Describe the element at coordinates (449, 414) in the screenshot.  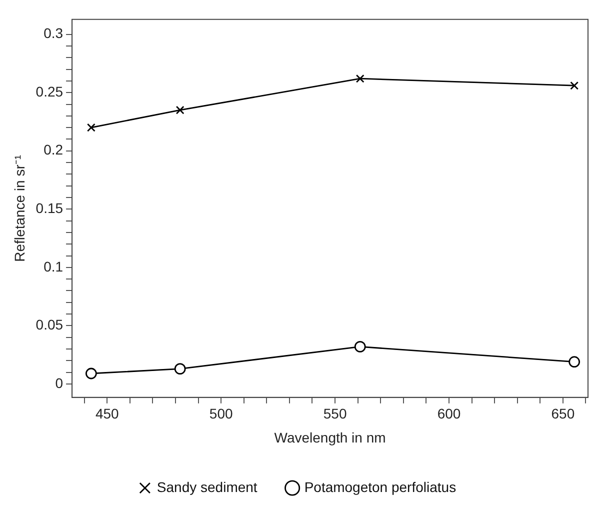
I see `x-tick-label: 600` at that location.